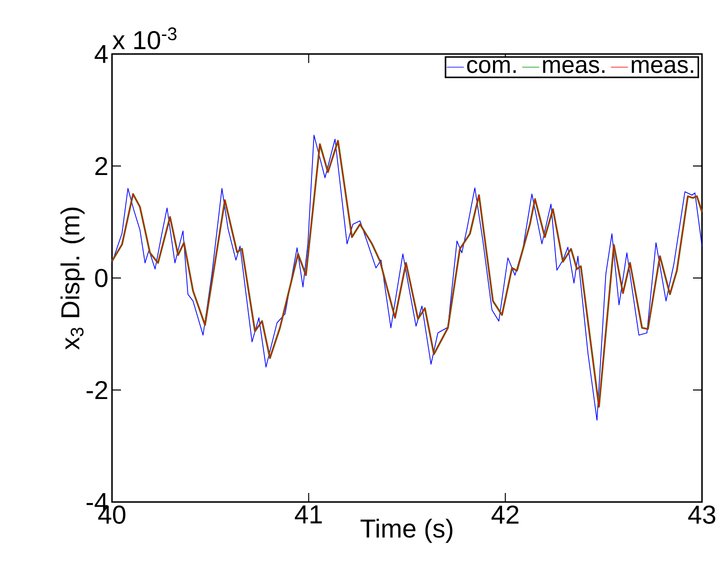 The image size is (724, 581). I want to click on y-axis-title: x$_{3}$ Displ. (m), so click(72, 279).